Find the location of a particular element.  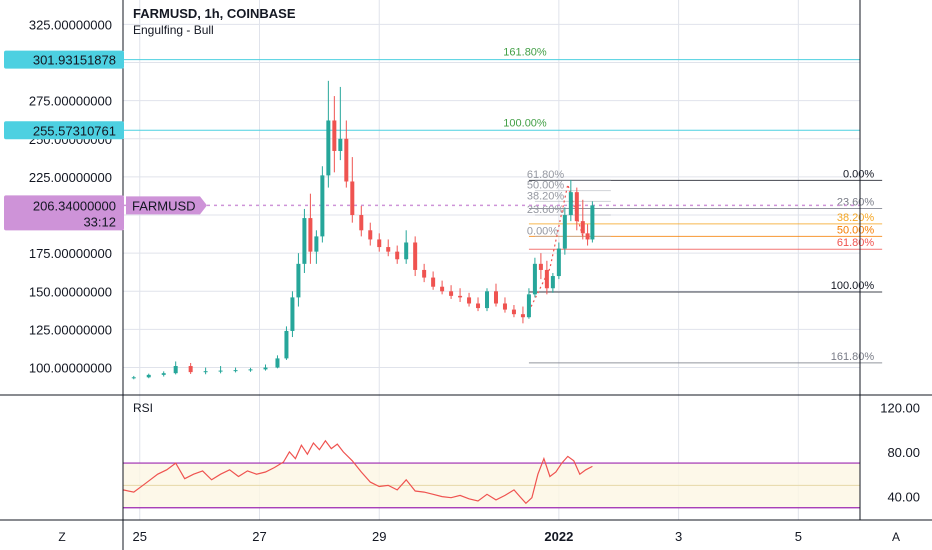

time-tick-label: 27 is located at coordinates (259, 536).